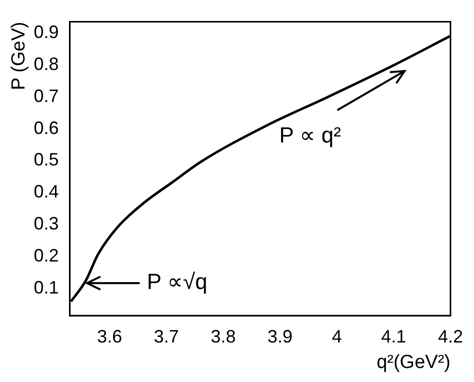  Describe the element at coordinates (46, 287) in the screenshot. I see `y-tick-label: 0.1` at that location.